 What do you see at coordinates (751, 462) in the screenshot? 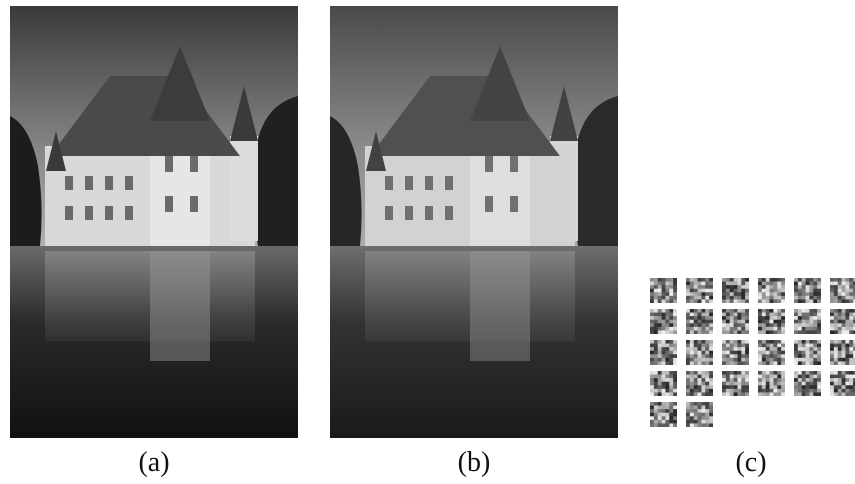
I see `caption-c: (c)` at bounding box center [751, 462].